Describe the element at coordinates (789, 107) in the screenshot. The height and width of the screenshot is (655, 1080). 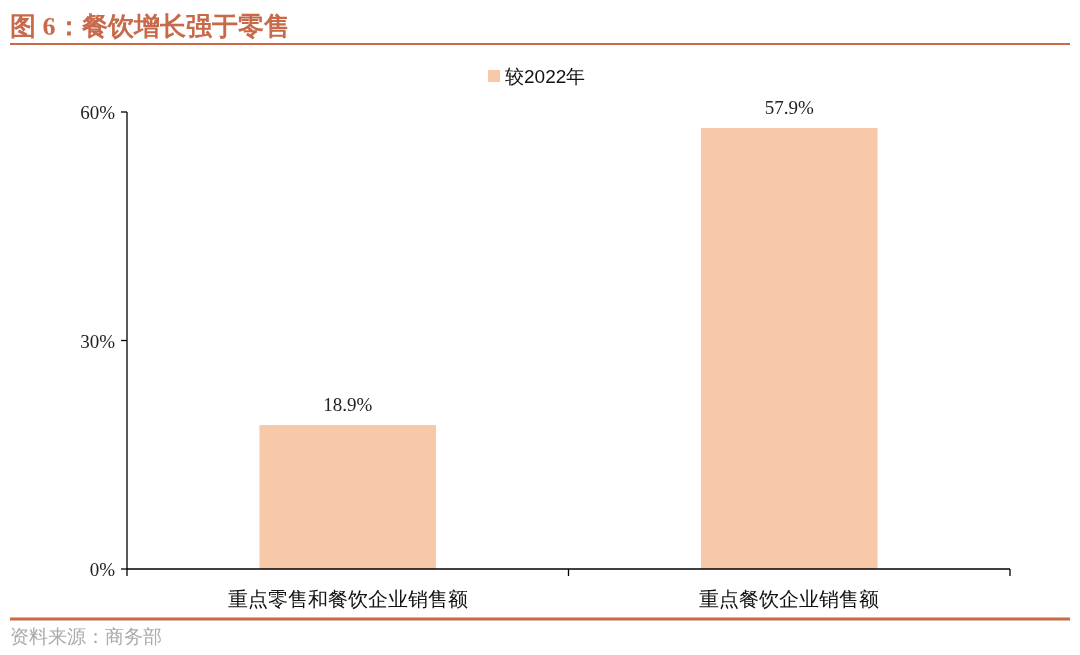
I see `data-label: 57.9%` at that location.